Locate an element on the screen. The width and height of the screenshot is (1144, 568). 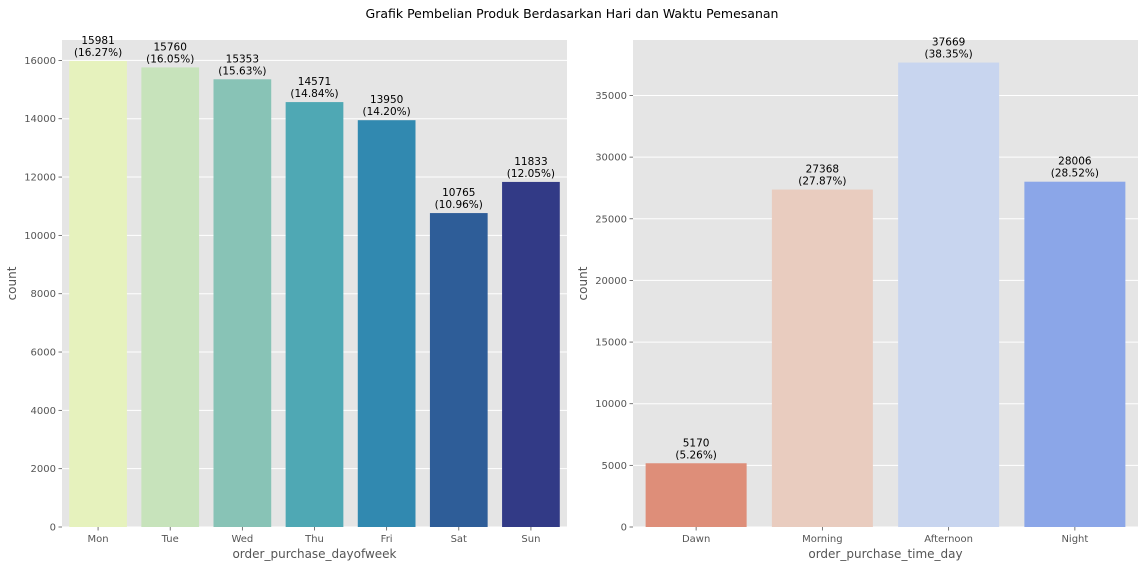
data-label: 15760 (16.05%) is located at coordinates (170, 53).